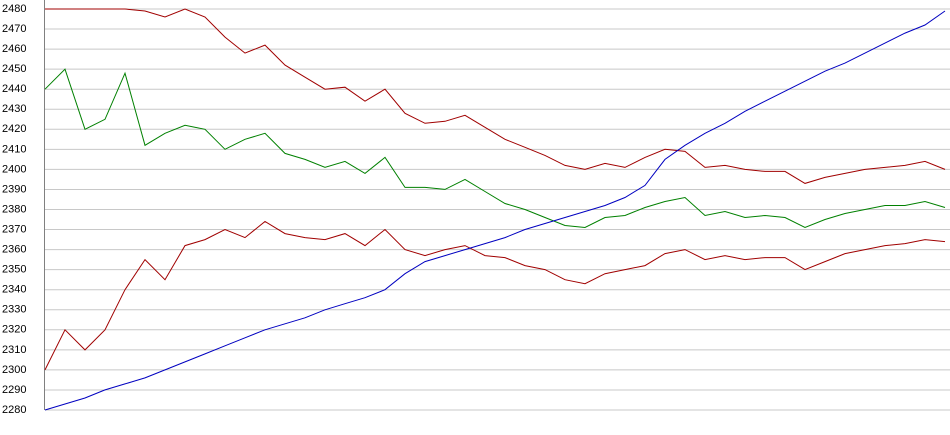 The image size is (950, 435). What do you see at coordinates (14, 129) in the screenshot?
I see `y-tick-label: 2420` at bounding box center [14, 129].